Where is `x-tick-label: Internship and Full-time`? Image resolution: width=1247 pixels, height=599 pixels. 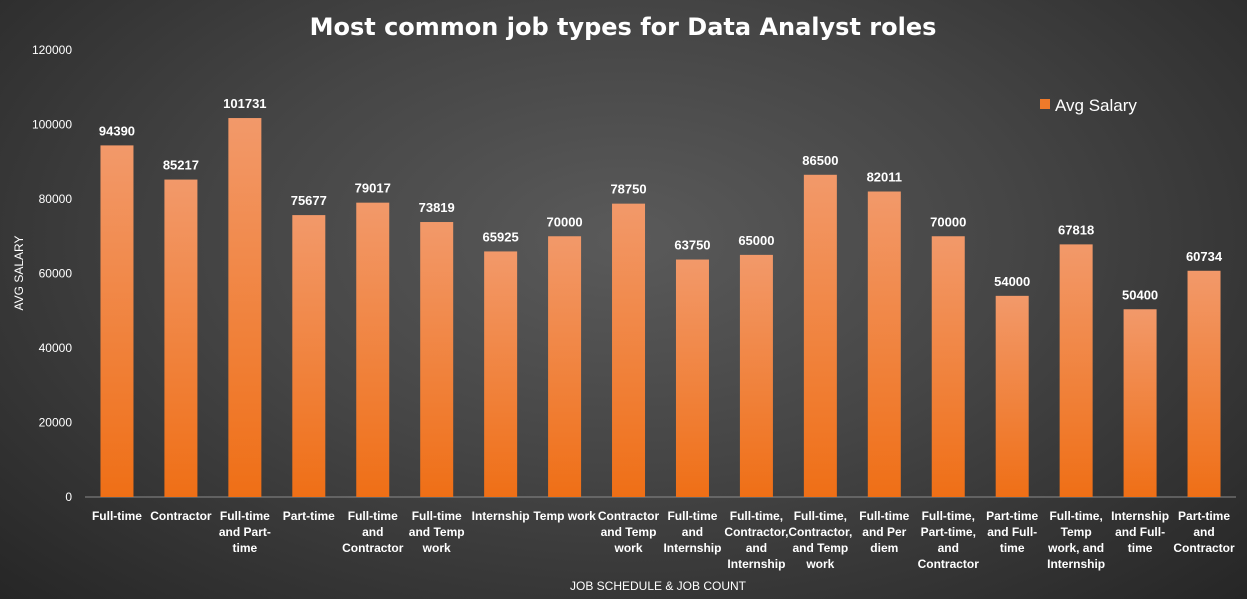
x-tick-label: Internship and Full-time is located at coordinates (1140, 532).